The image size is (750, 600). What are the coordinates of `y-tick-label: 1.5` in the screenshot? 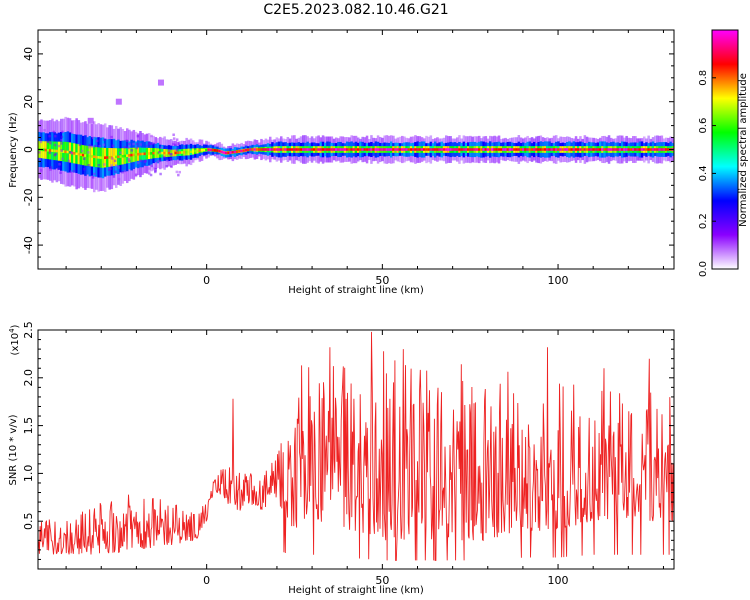 It's located at (28, 426).